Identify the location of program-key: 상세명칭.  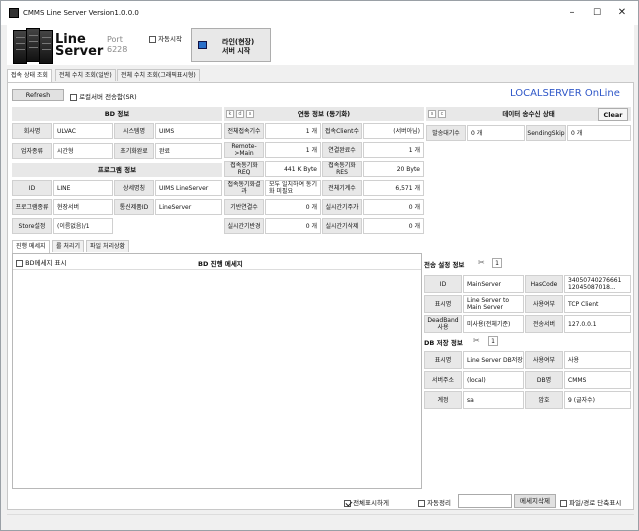
(134, 188).